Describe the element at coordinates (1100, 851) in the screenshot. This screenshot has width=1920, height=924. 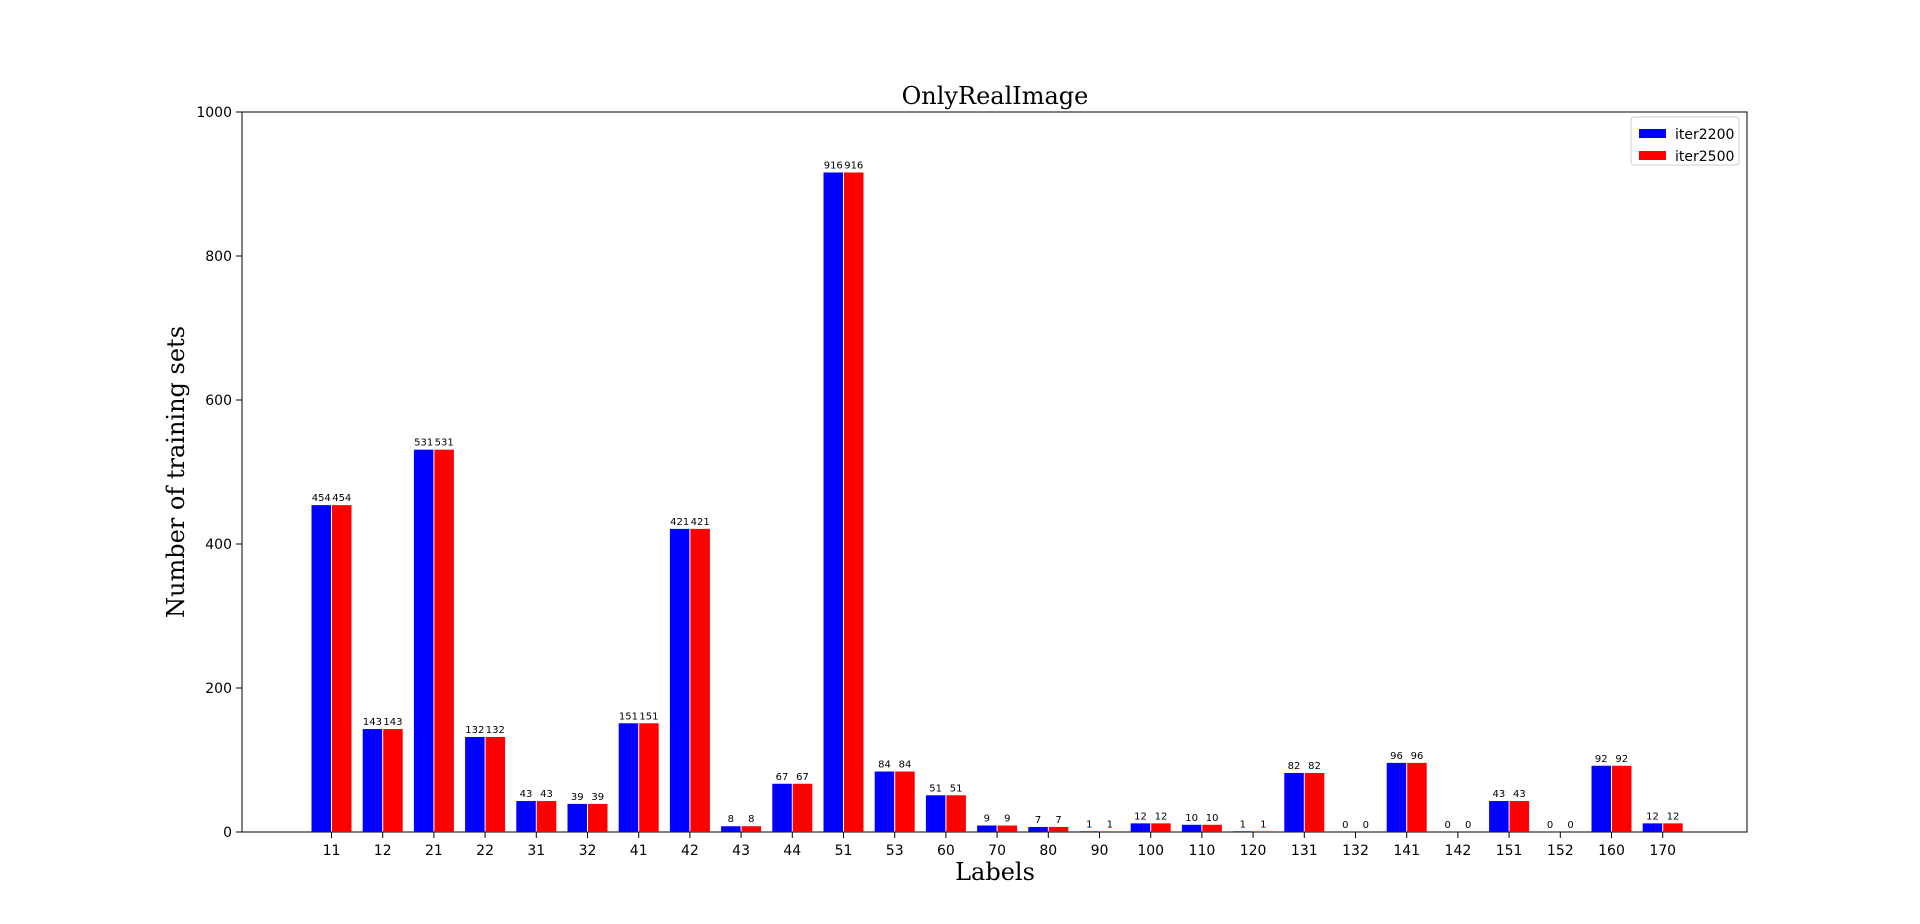
I see `x-tick-label: 90` at that location.